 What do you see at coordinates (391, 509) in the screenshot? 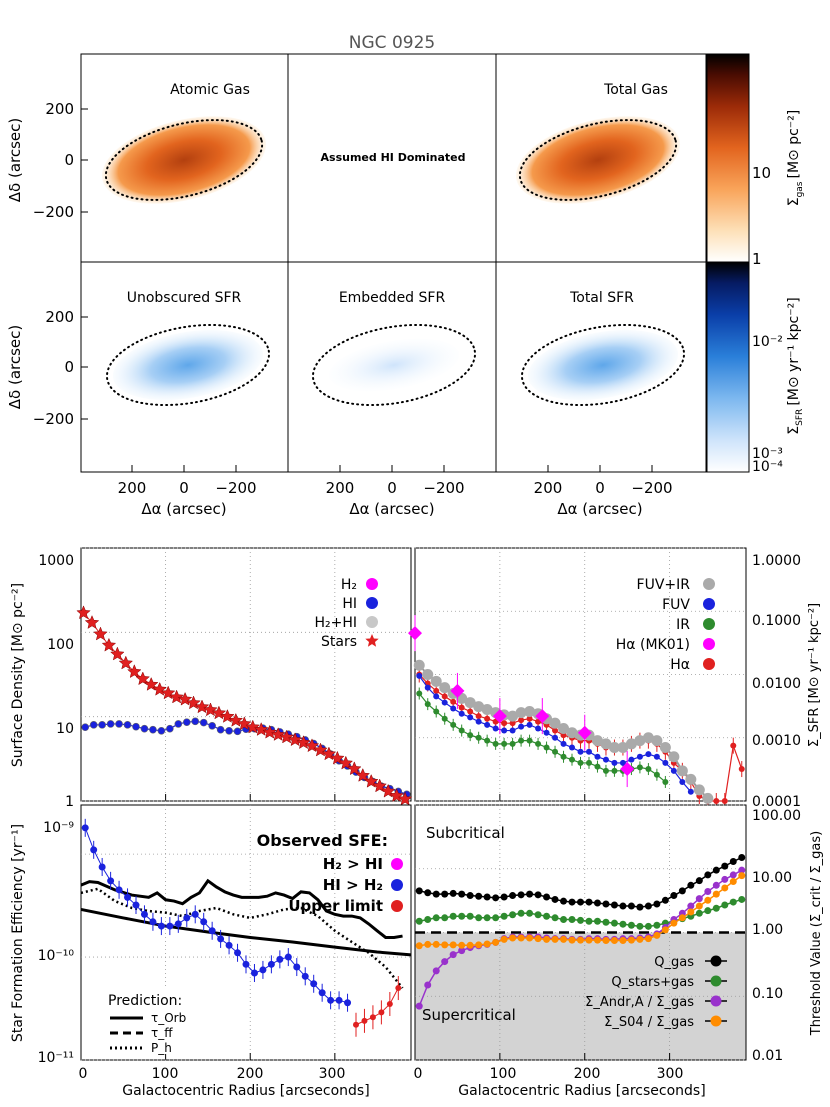
I see `map-x-axis-labels: Δα (arcsec) Δα (arcsec) Δα (arcsec)` at bounding box center [391, 509].